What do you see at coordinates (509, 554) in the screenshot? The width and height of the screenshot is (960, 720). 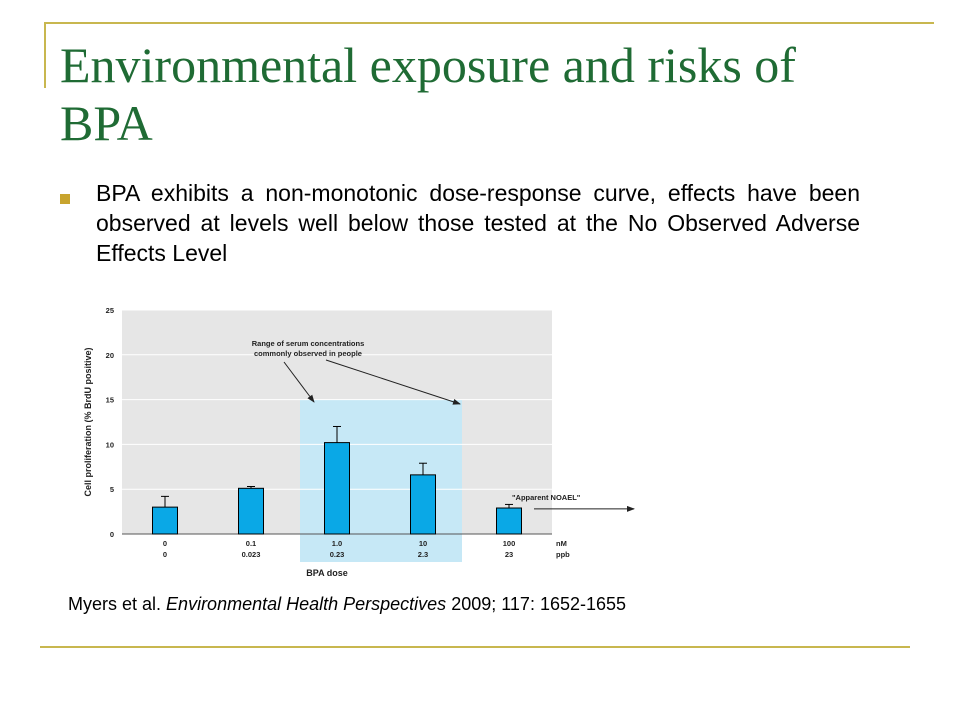 I see `x-tick-label-ppb: 23` at bounding box center [509, 554].